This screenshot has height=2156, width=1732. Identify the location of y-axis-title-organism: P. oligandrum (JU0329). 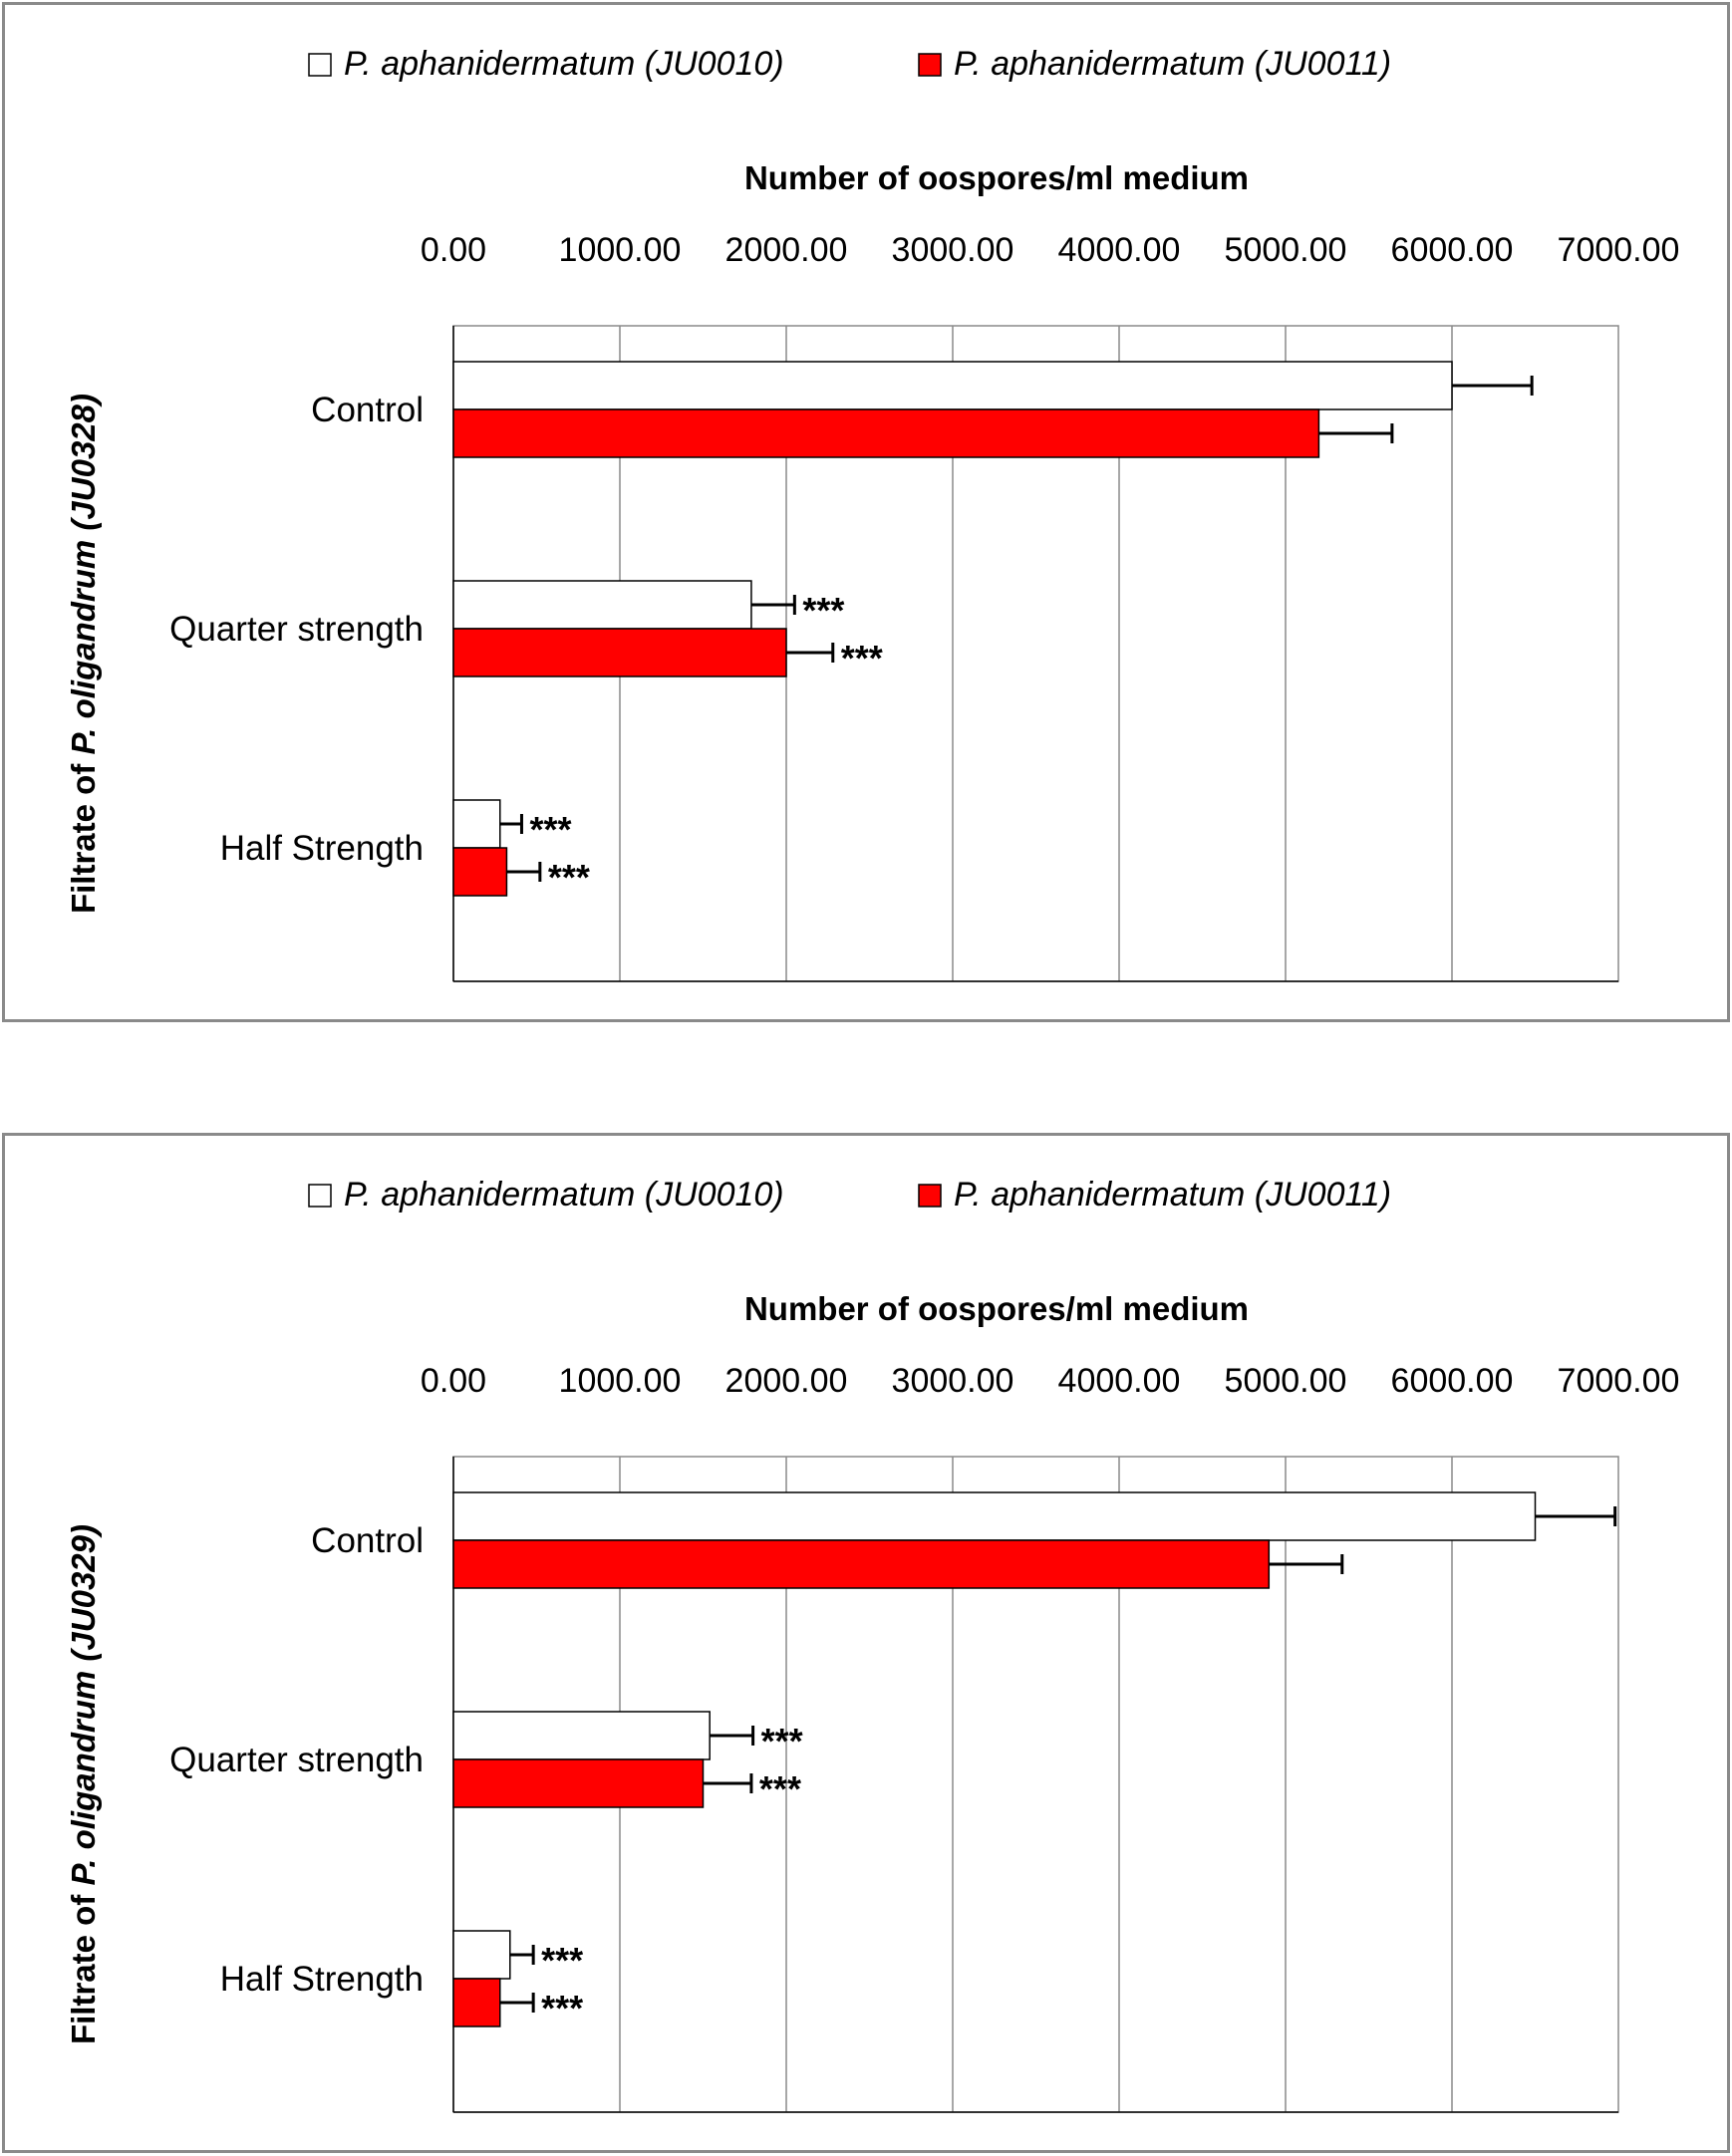
(84, 1705).